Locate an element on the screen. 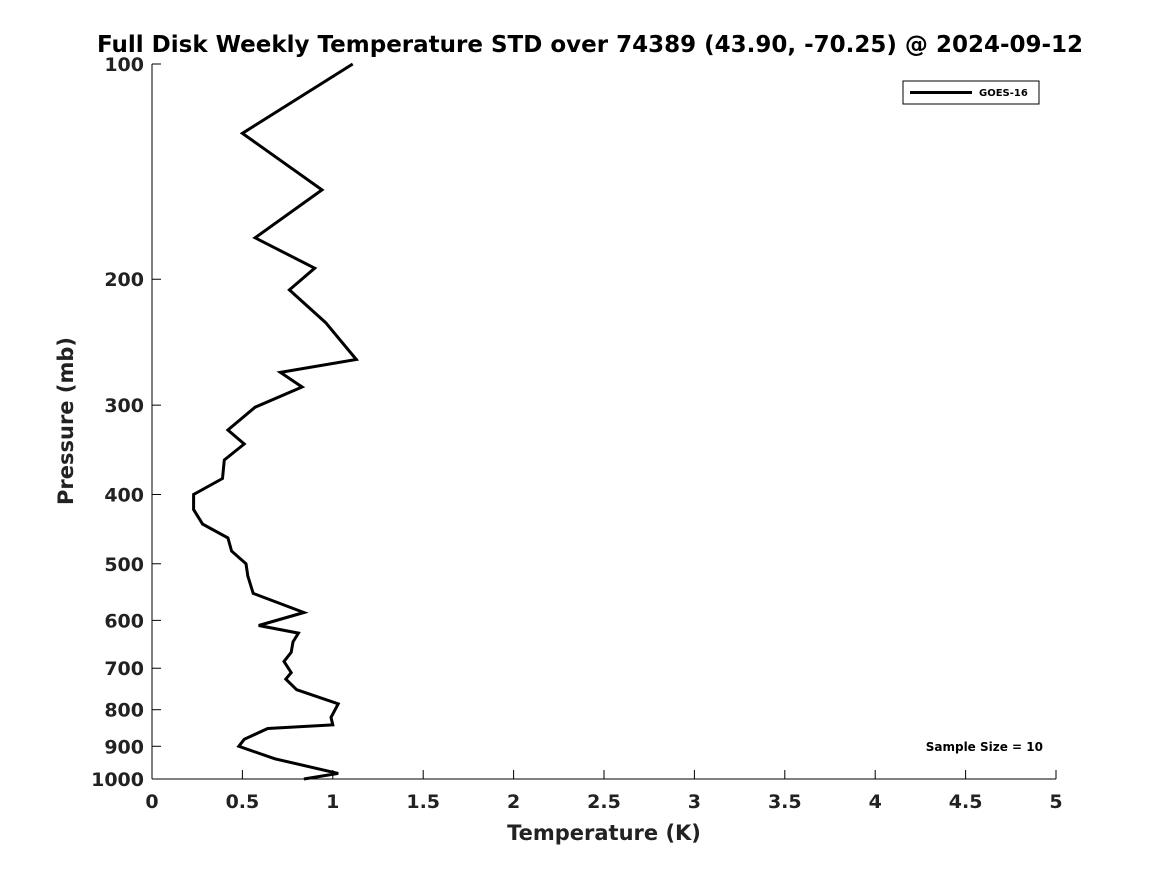 The image size is (1167, 875). series-layer is located at coordinates (276, 421).